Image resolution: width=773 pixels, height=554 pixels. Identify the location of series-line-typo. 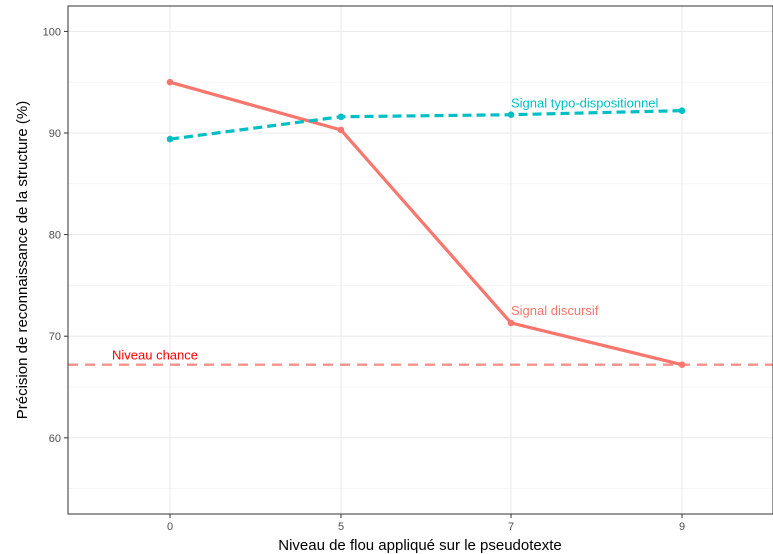
(426, 125).